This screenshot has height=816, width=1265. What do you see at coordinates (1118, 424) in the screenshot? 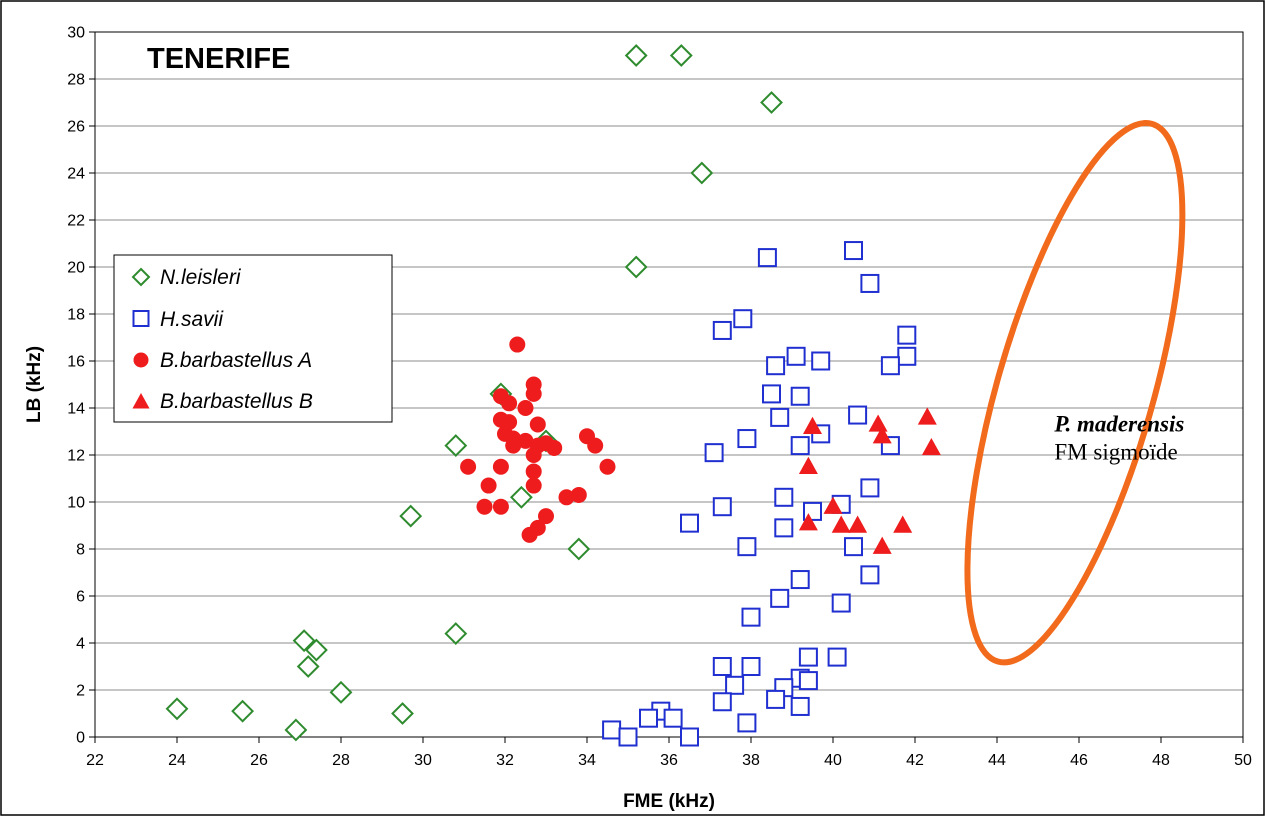
I see `annotation-species: P. maderensis` at bounding box center [1118, 424].